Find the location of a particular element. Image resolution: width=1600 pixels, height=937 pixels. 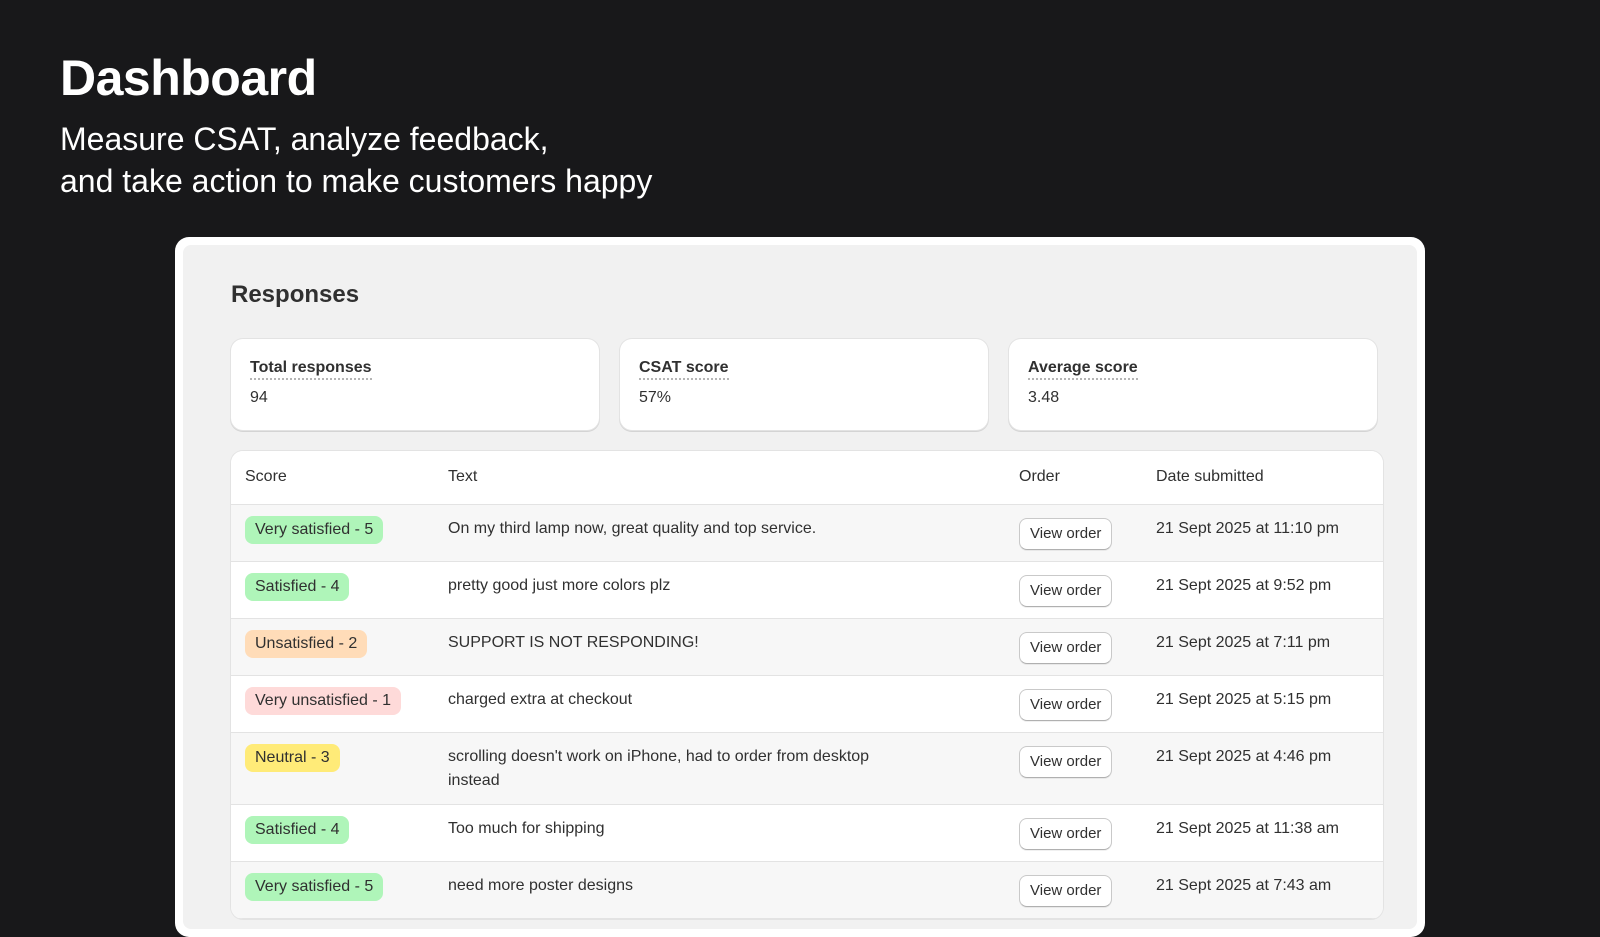

metric-card-total-responses: Total responses 94 is located at coordinates (415, 384).